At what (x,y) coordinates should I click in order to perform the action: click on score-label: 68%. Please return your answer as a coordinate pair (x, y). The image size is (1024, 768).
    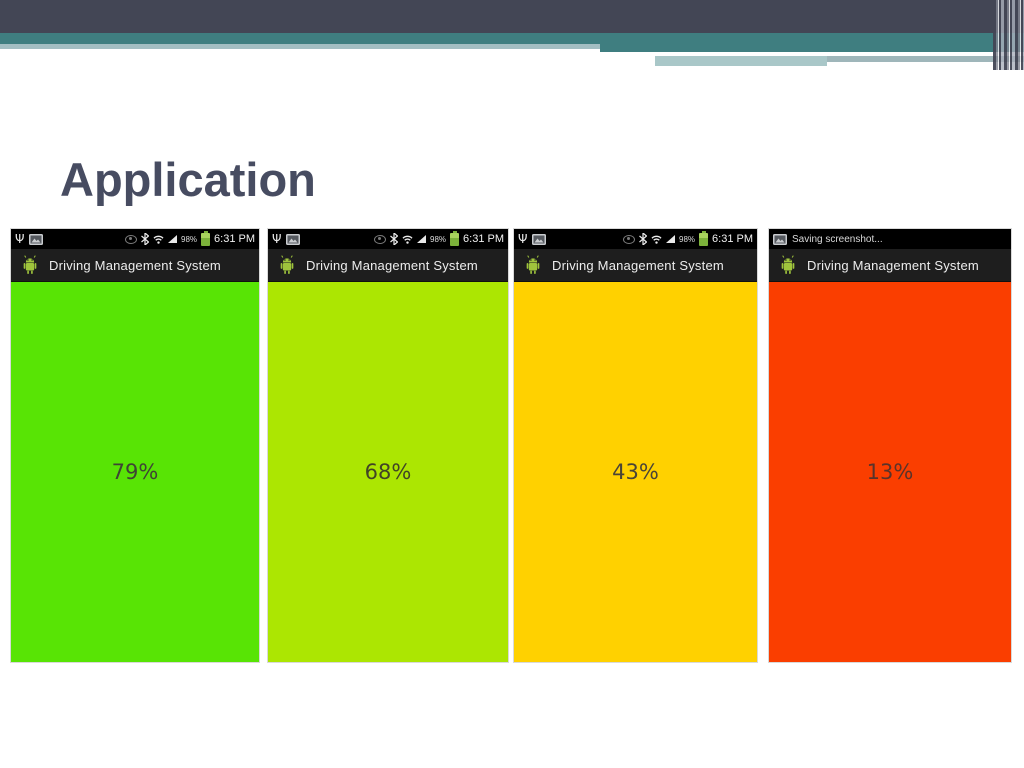
    Looking at the image, I should click on (388, 472).